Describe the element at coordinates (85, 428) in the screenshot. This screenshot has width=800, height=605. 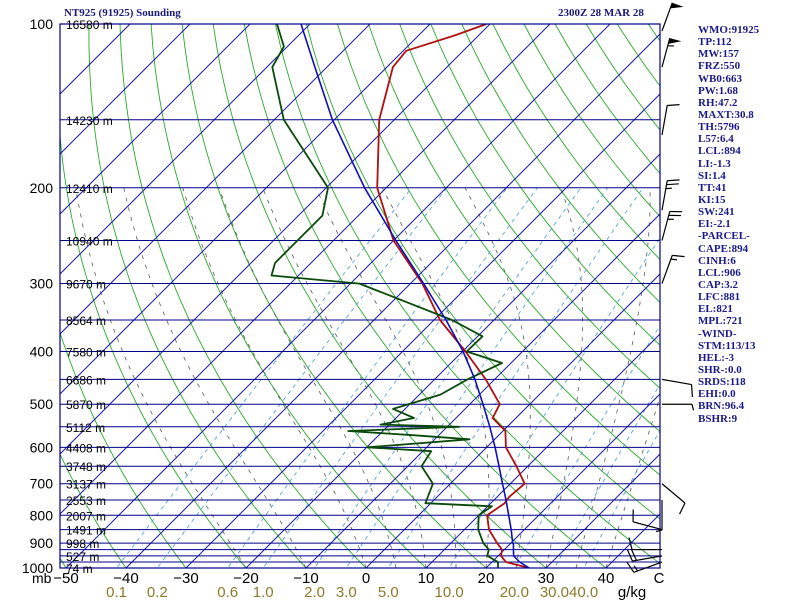
I see `height-label: 5112 m` at that location.